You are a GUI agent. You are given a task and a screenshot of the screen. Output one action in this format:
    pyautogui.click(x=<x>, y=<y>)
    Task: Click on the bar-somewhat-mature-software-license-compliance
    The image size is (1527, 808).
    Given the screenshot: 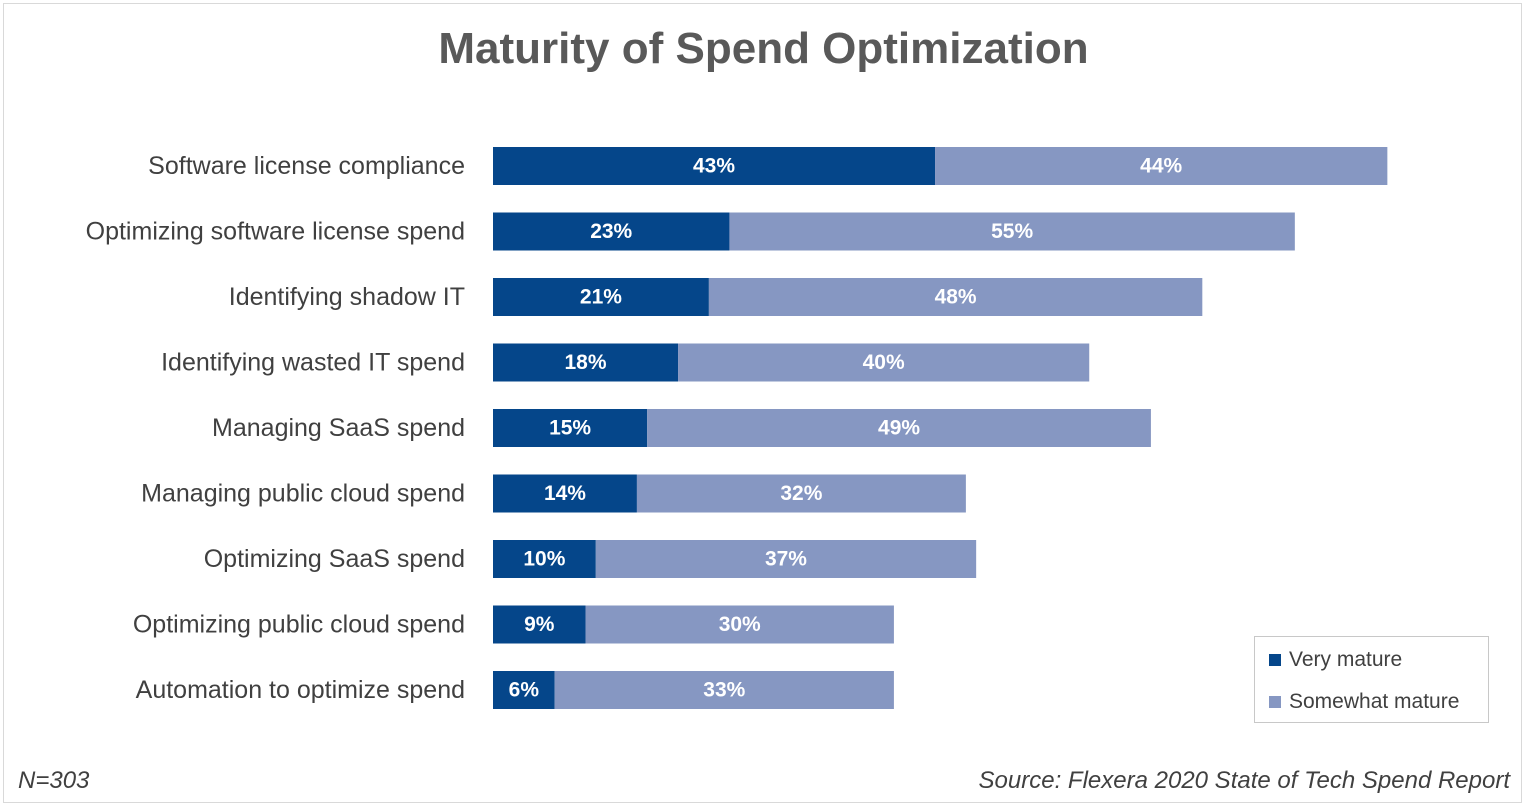 What is the action you would take?
    pyautogui.click(x=1161, y=166)
    